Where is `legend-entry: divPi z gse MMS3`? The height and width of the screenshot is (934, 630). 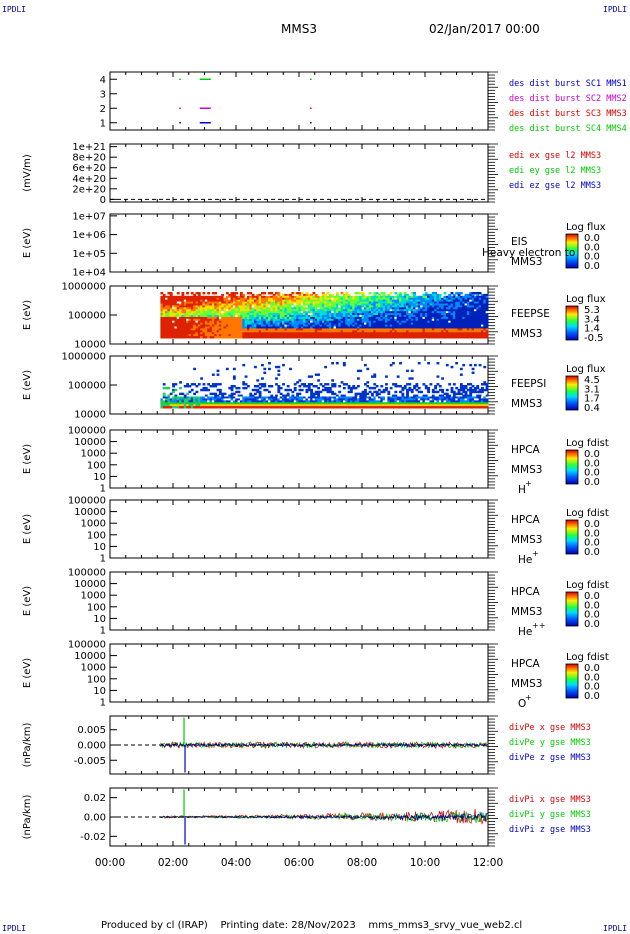 legend-entry: divPi z gse MMS3 is located at coordinates (550, 830).